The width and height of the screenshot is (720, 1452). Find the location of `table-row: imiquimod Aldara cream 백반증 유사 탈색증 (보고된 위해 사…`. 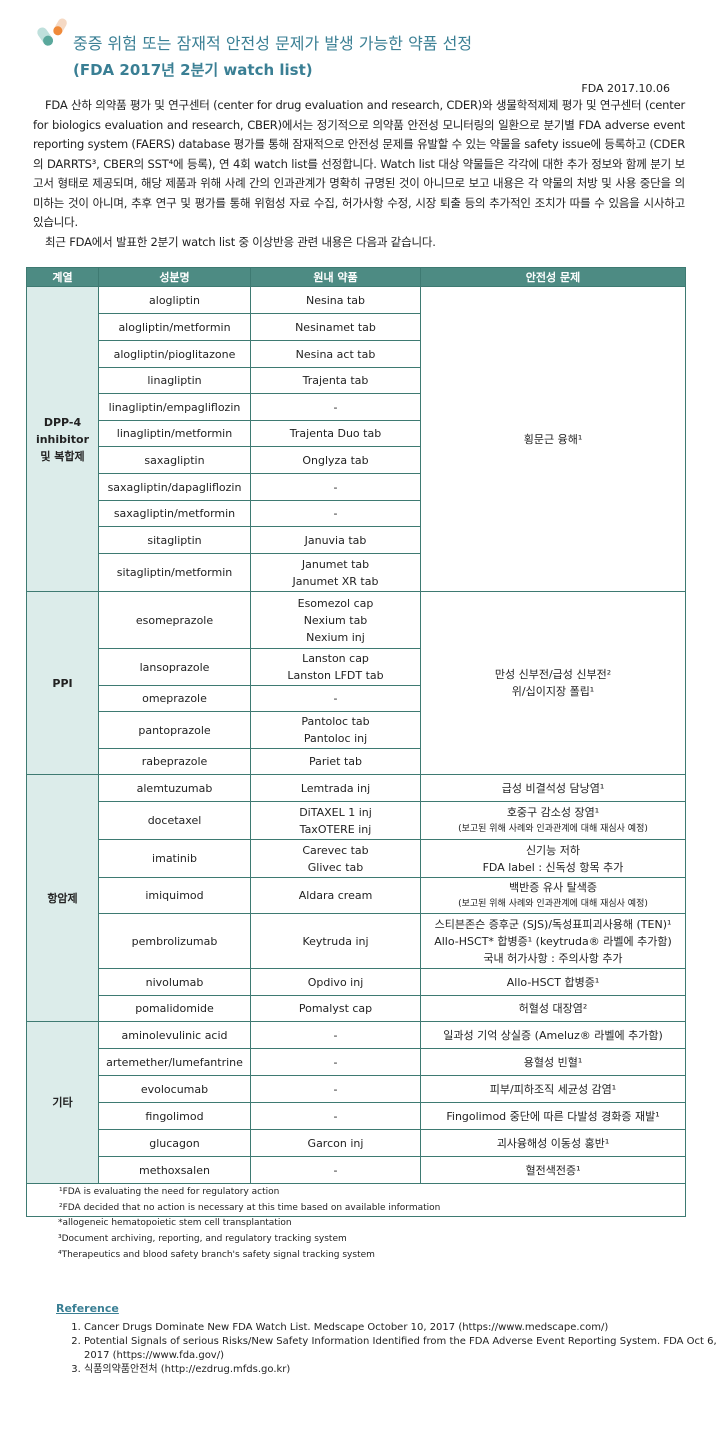

table-row: imiquimod Aldara cream 백반증 유사 탈색증 (보고된 위해 사… is located at coordinates (356, 895).